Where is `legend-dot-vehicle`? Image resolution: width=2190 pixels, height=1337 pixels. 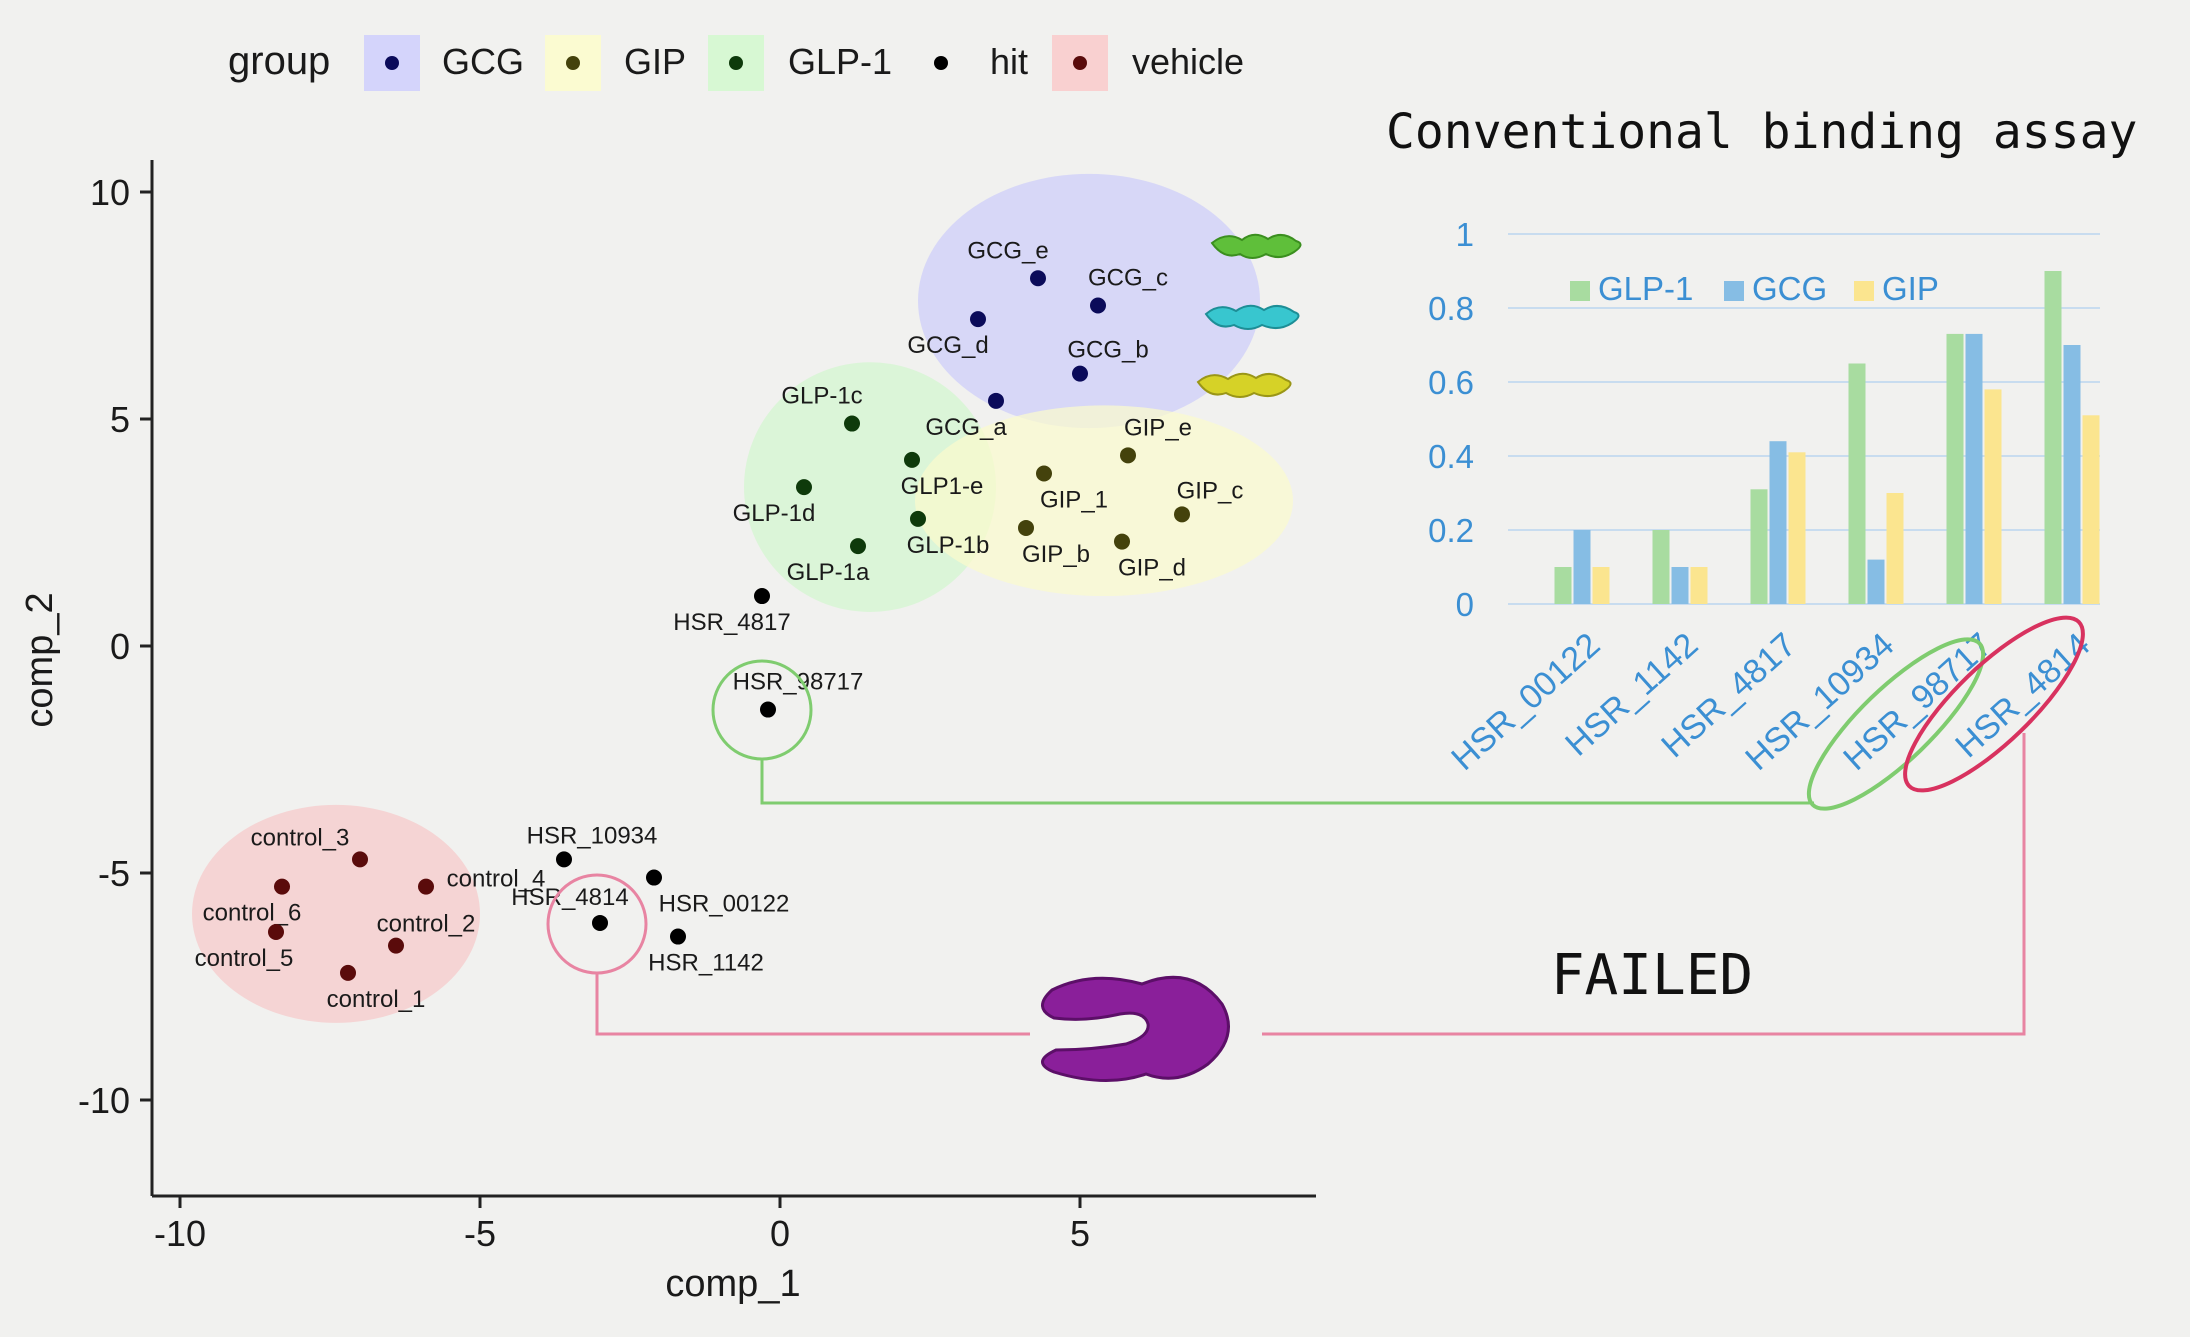
legend-dot-vehicle is located at coordinates (1080, 63).